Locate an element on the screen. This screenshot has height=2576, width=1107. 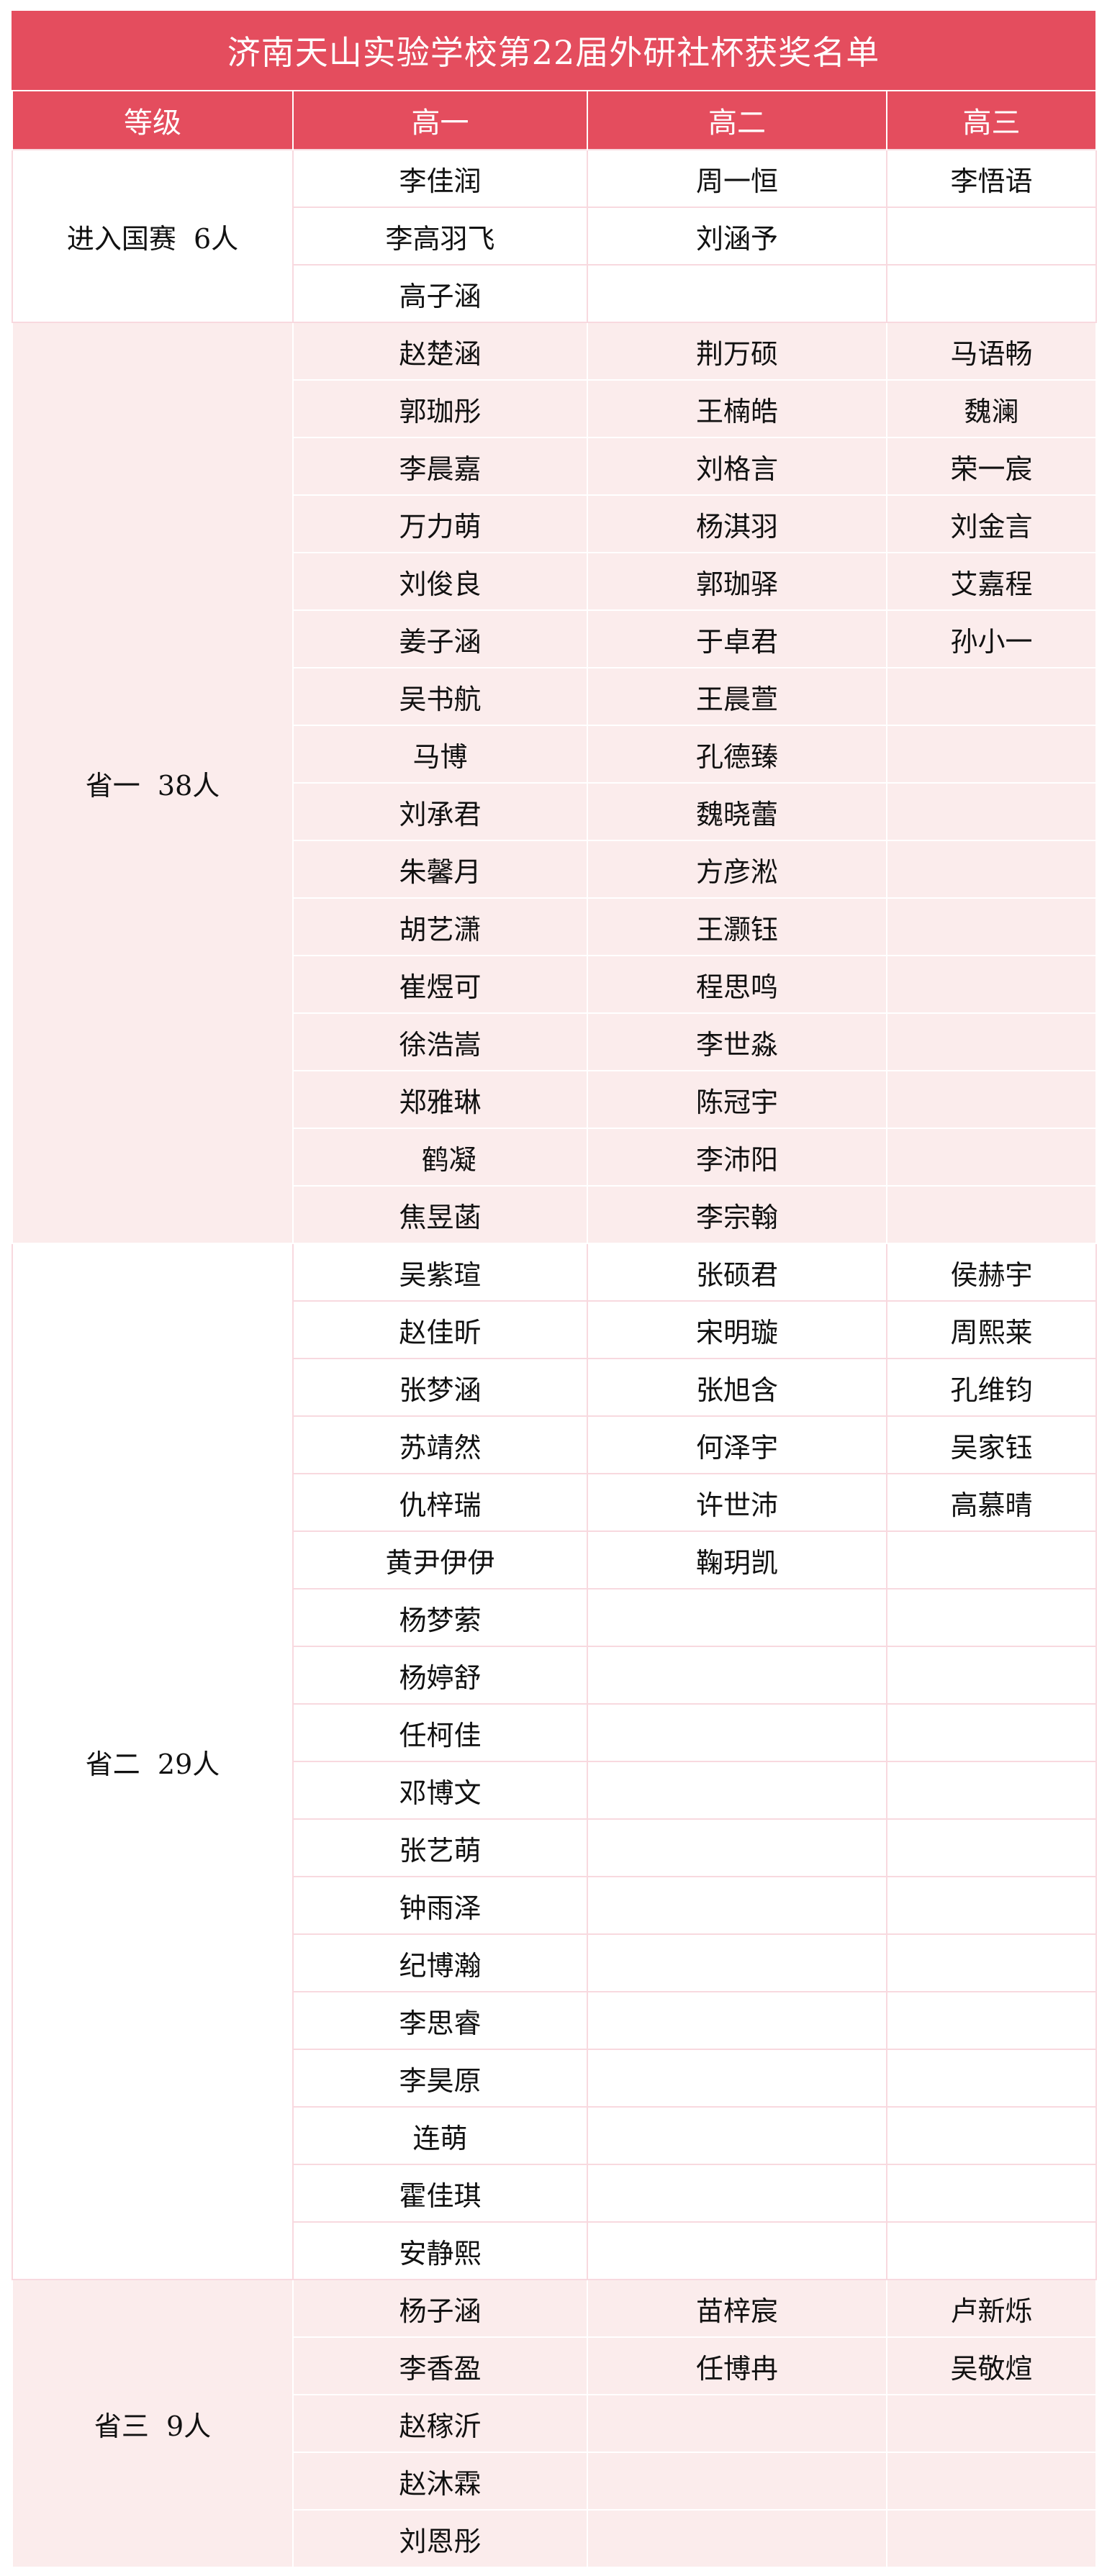
name-cell-grade-10: 万力萌 is located at coordinates (440, 523).